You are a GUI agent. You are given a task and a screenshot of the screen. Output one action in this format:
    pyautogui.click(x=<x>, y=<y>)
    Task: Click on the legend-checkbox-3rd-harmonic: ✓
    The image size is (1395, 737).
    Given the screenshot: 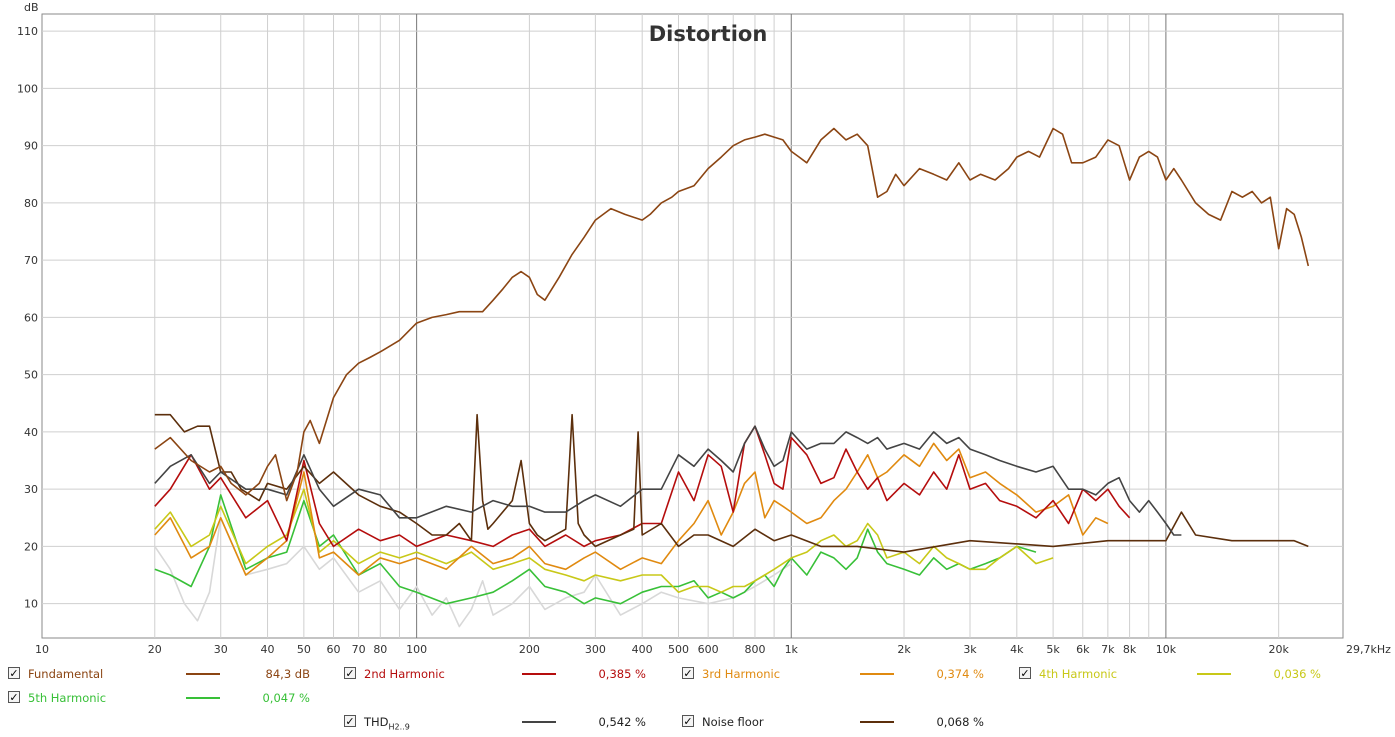 What is the action you would take?
    pyautogui.click(x=688, y=673)
    